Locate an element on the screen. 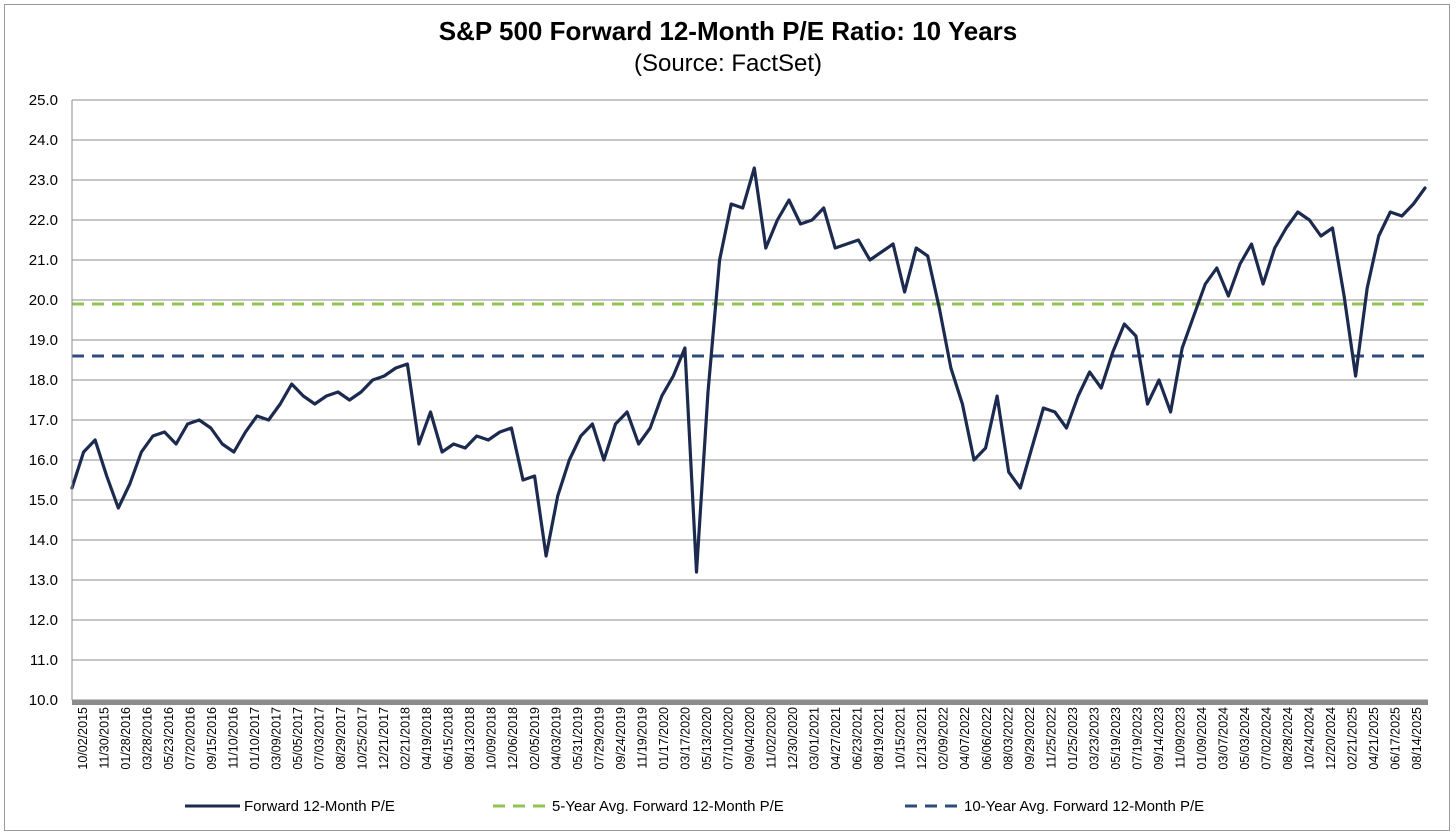  y-tick-label: 10.0 is located at coordinates (43, 700).